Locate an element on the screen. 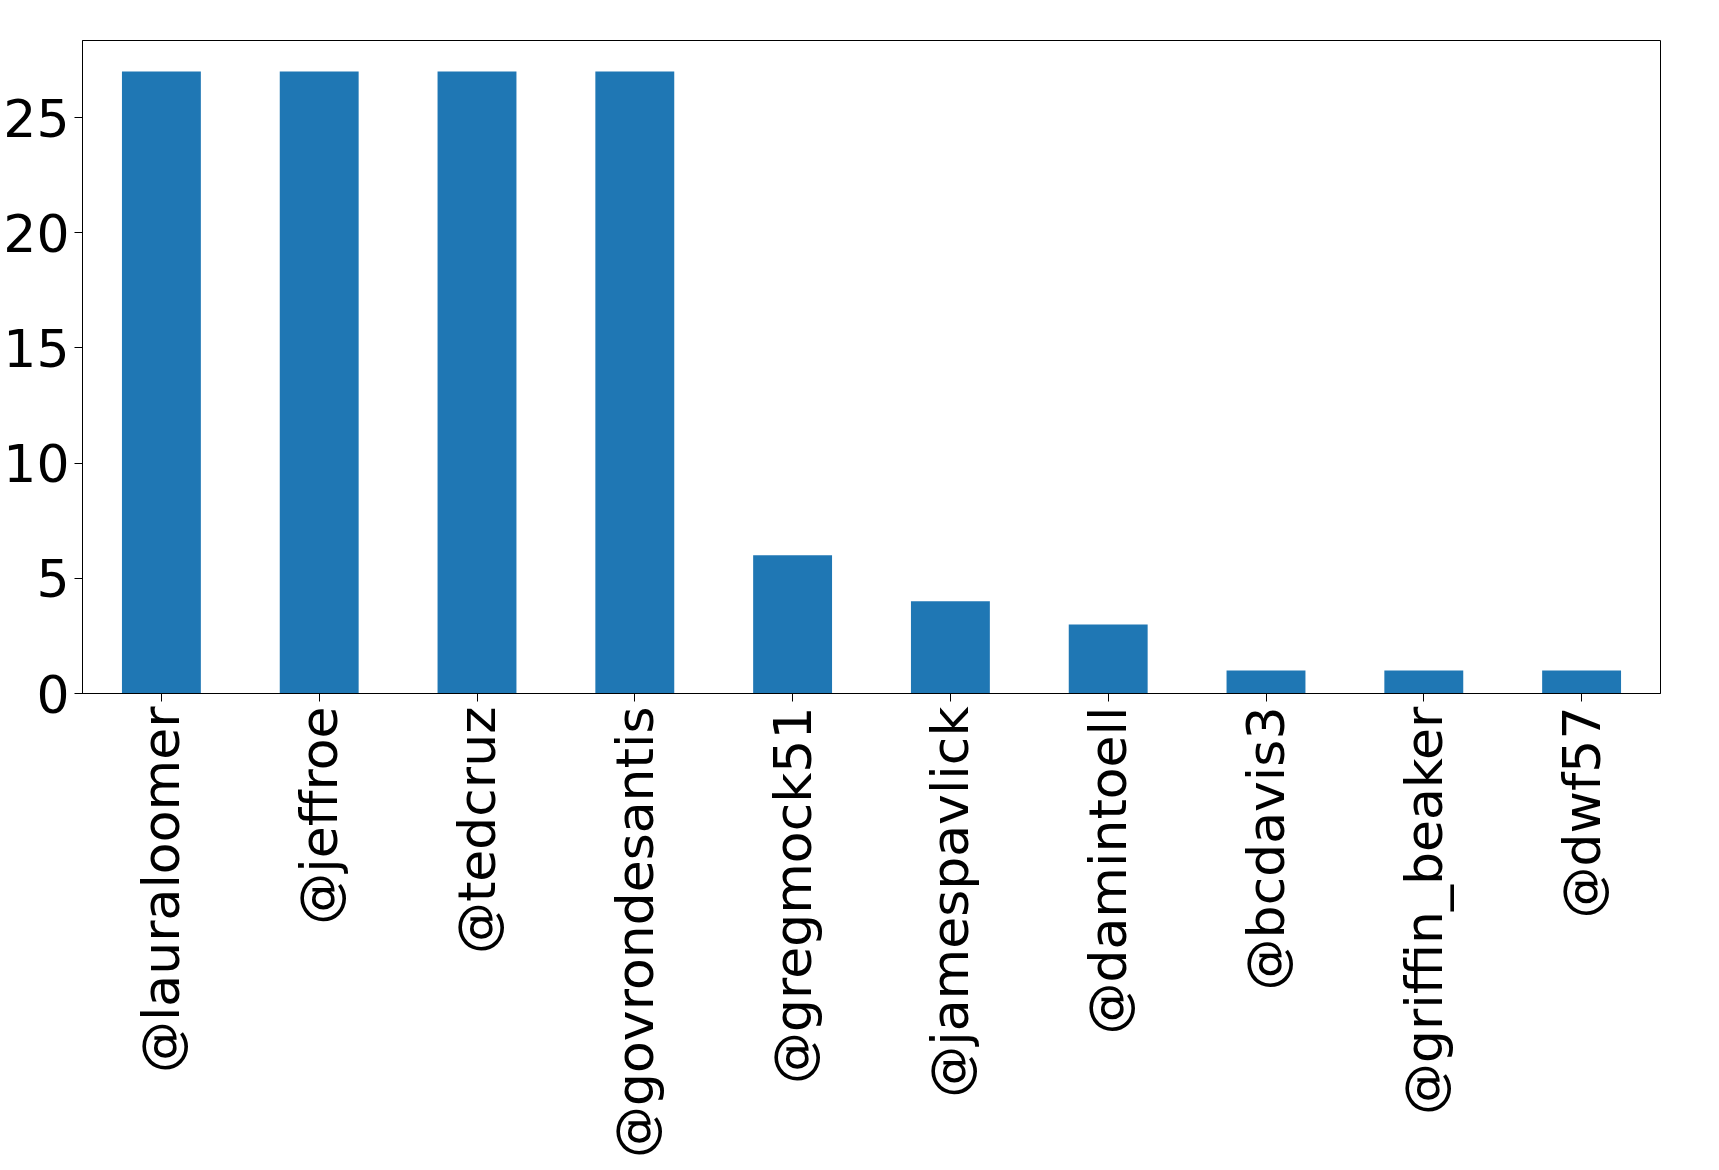 The width and height of the screenshot is (1719, 1170). x-tick-label: @tedcruz is located at coordinates (477, 830).